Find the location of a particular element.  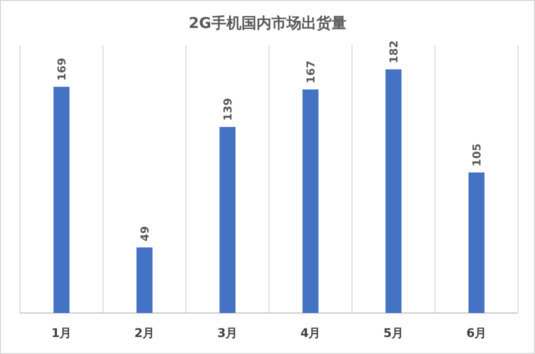

x-tick-label: 4月 is located at coordinates (310, 333).